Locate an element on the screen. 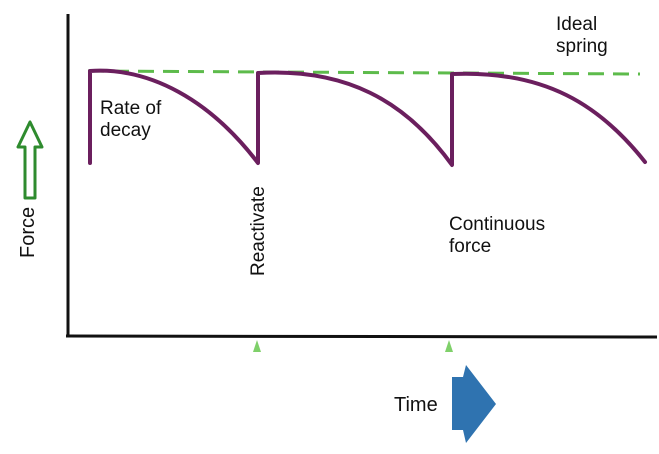  right-arrow-icon is located at coordinates (474, 404).